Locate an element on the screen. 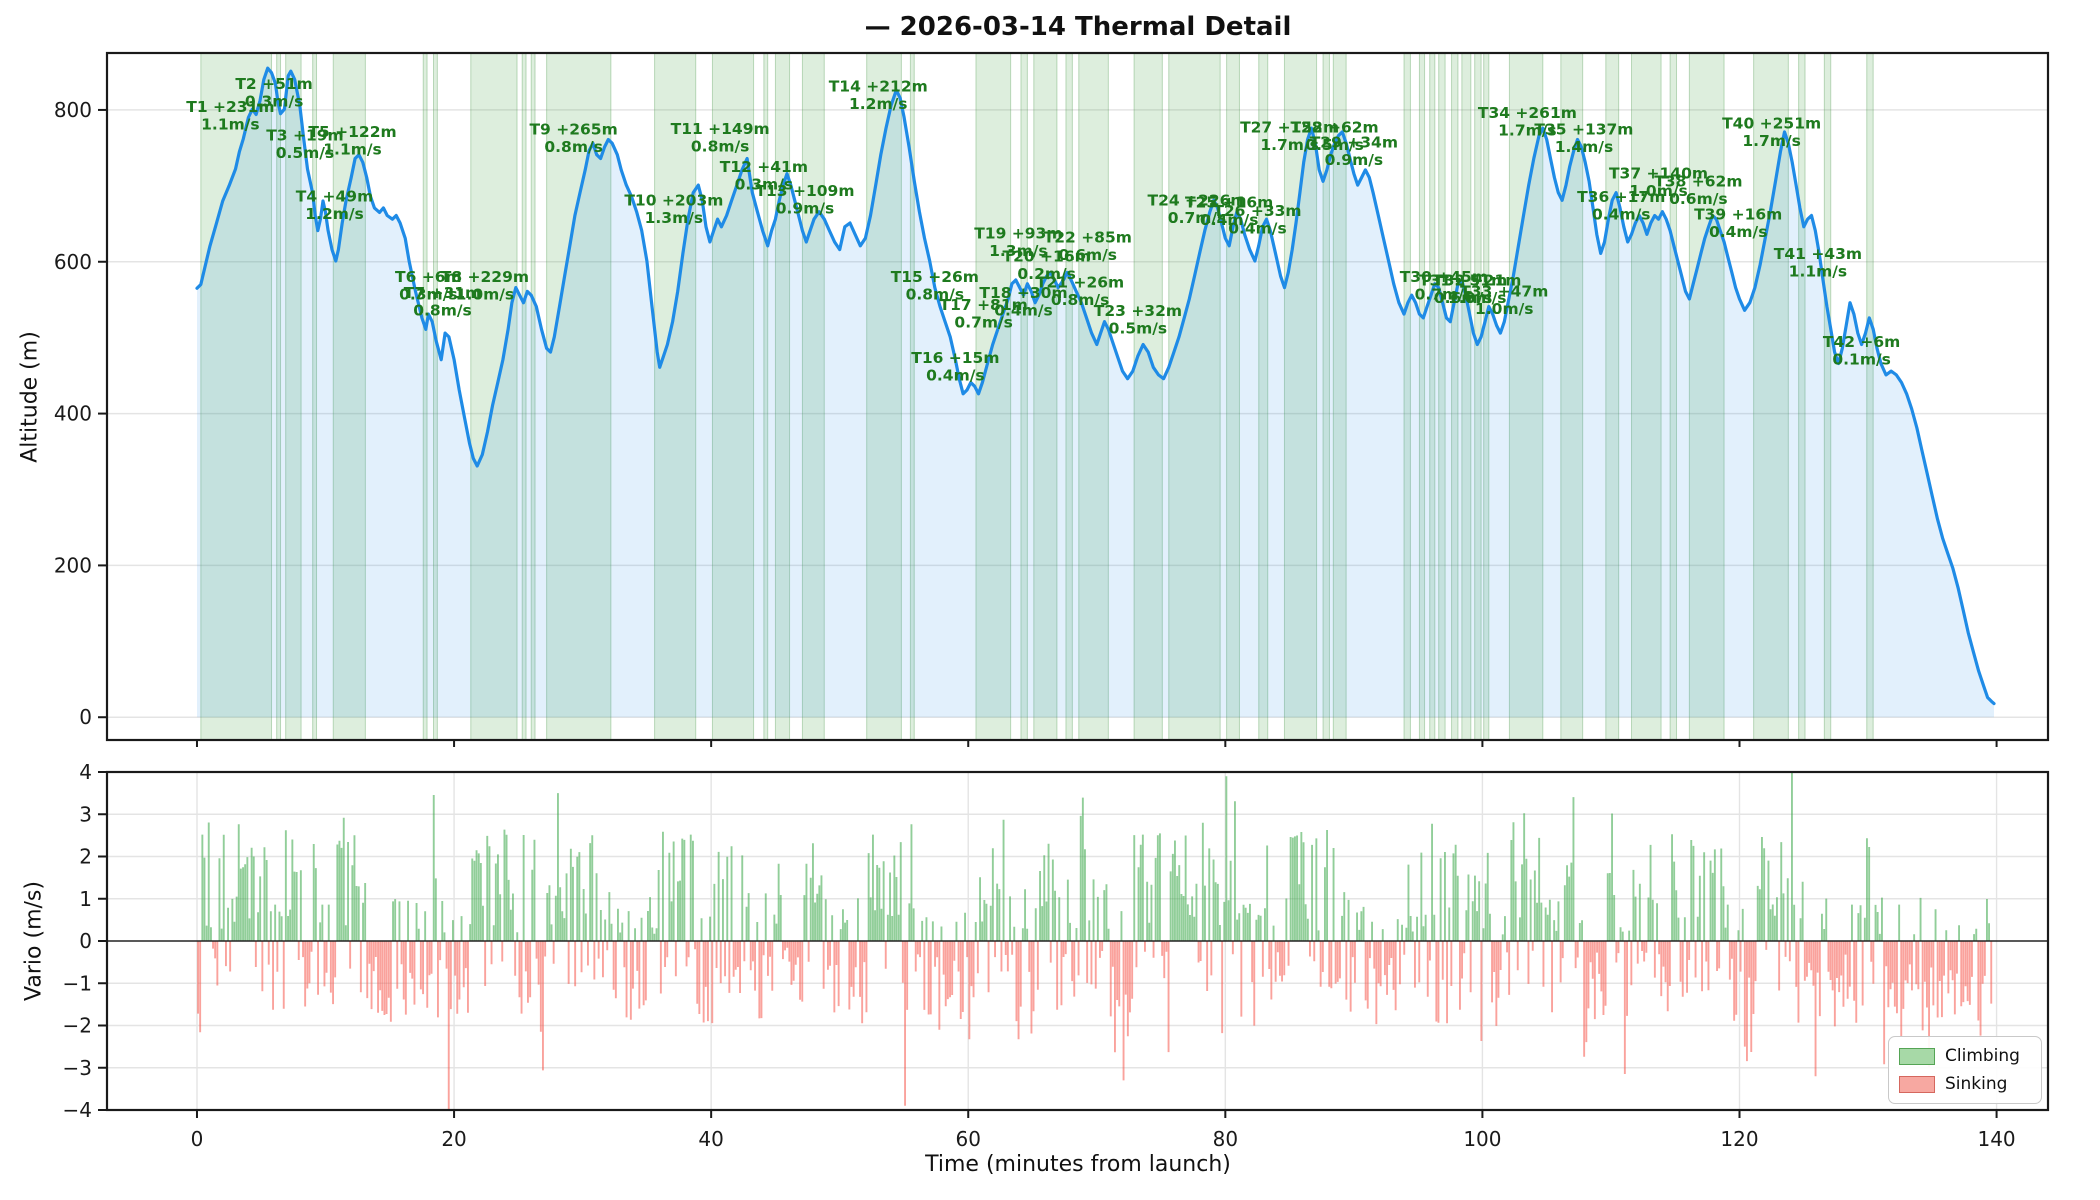  altitude-tick-label: 200 is located at coordinates (73, 565).